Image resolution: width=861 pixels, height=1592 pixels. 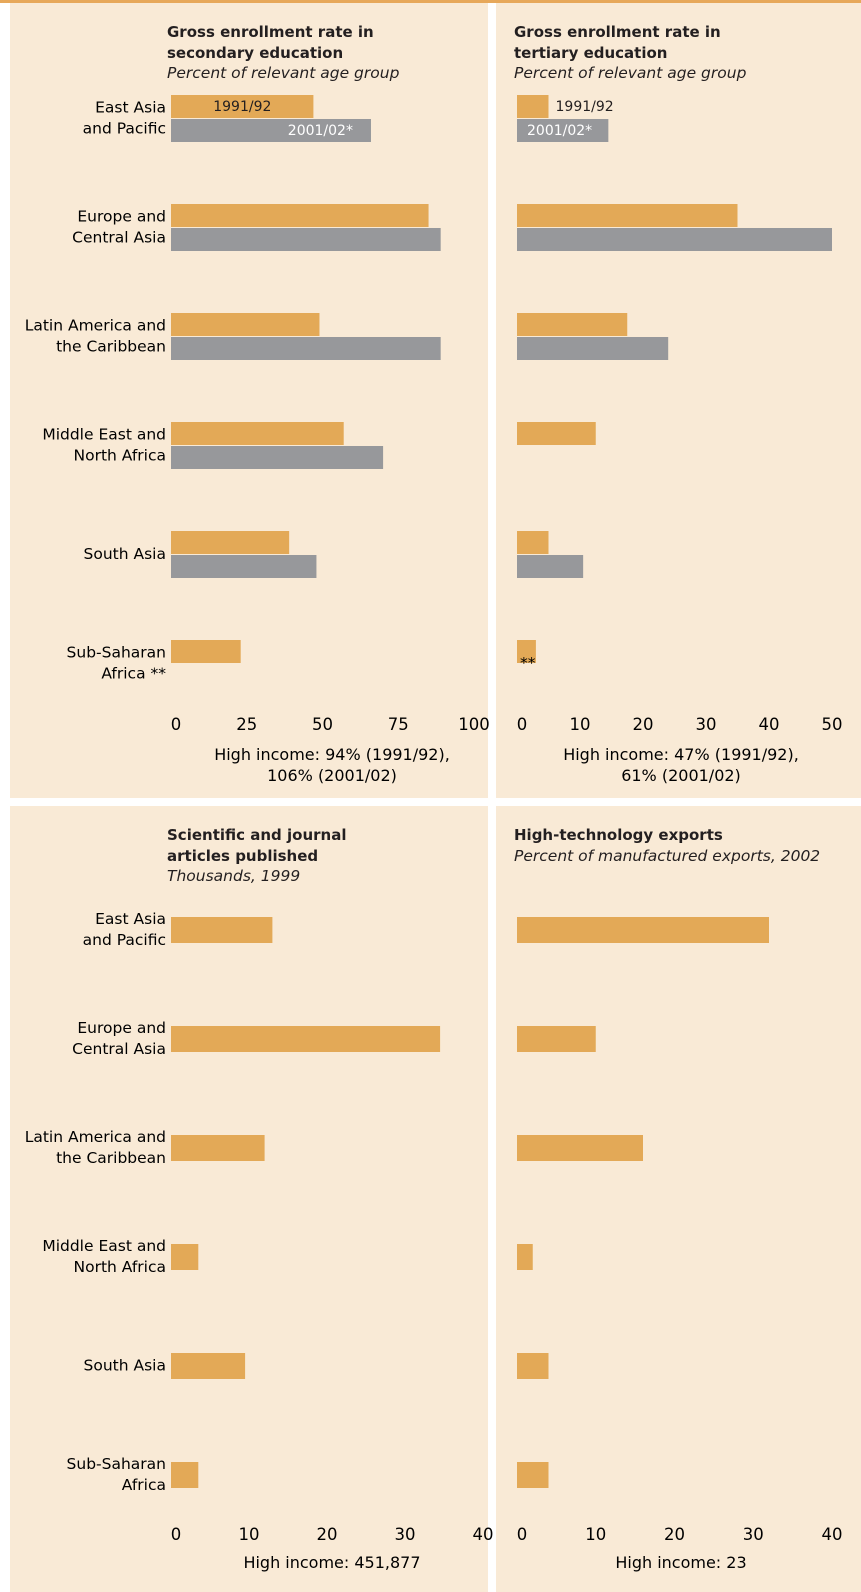 I want to click on category-label-c3-r6: Sub-Saharan, so click(x=116, y=1464).